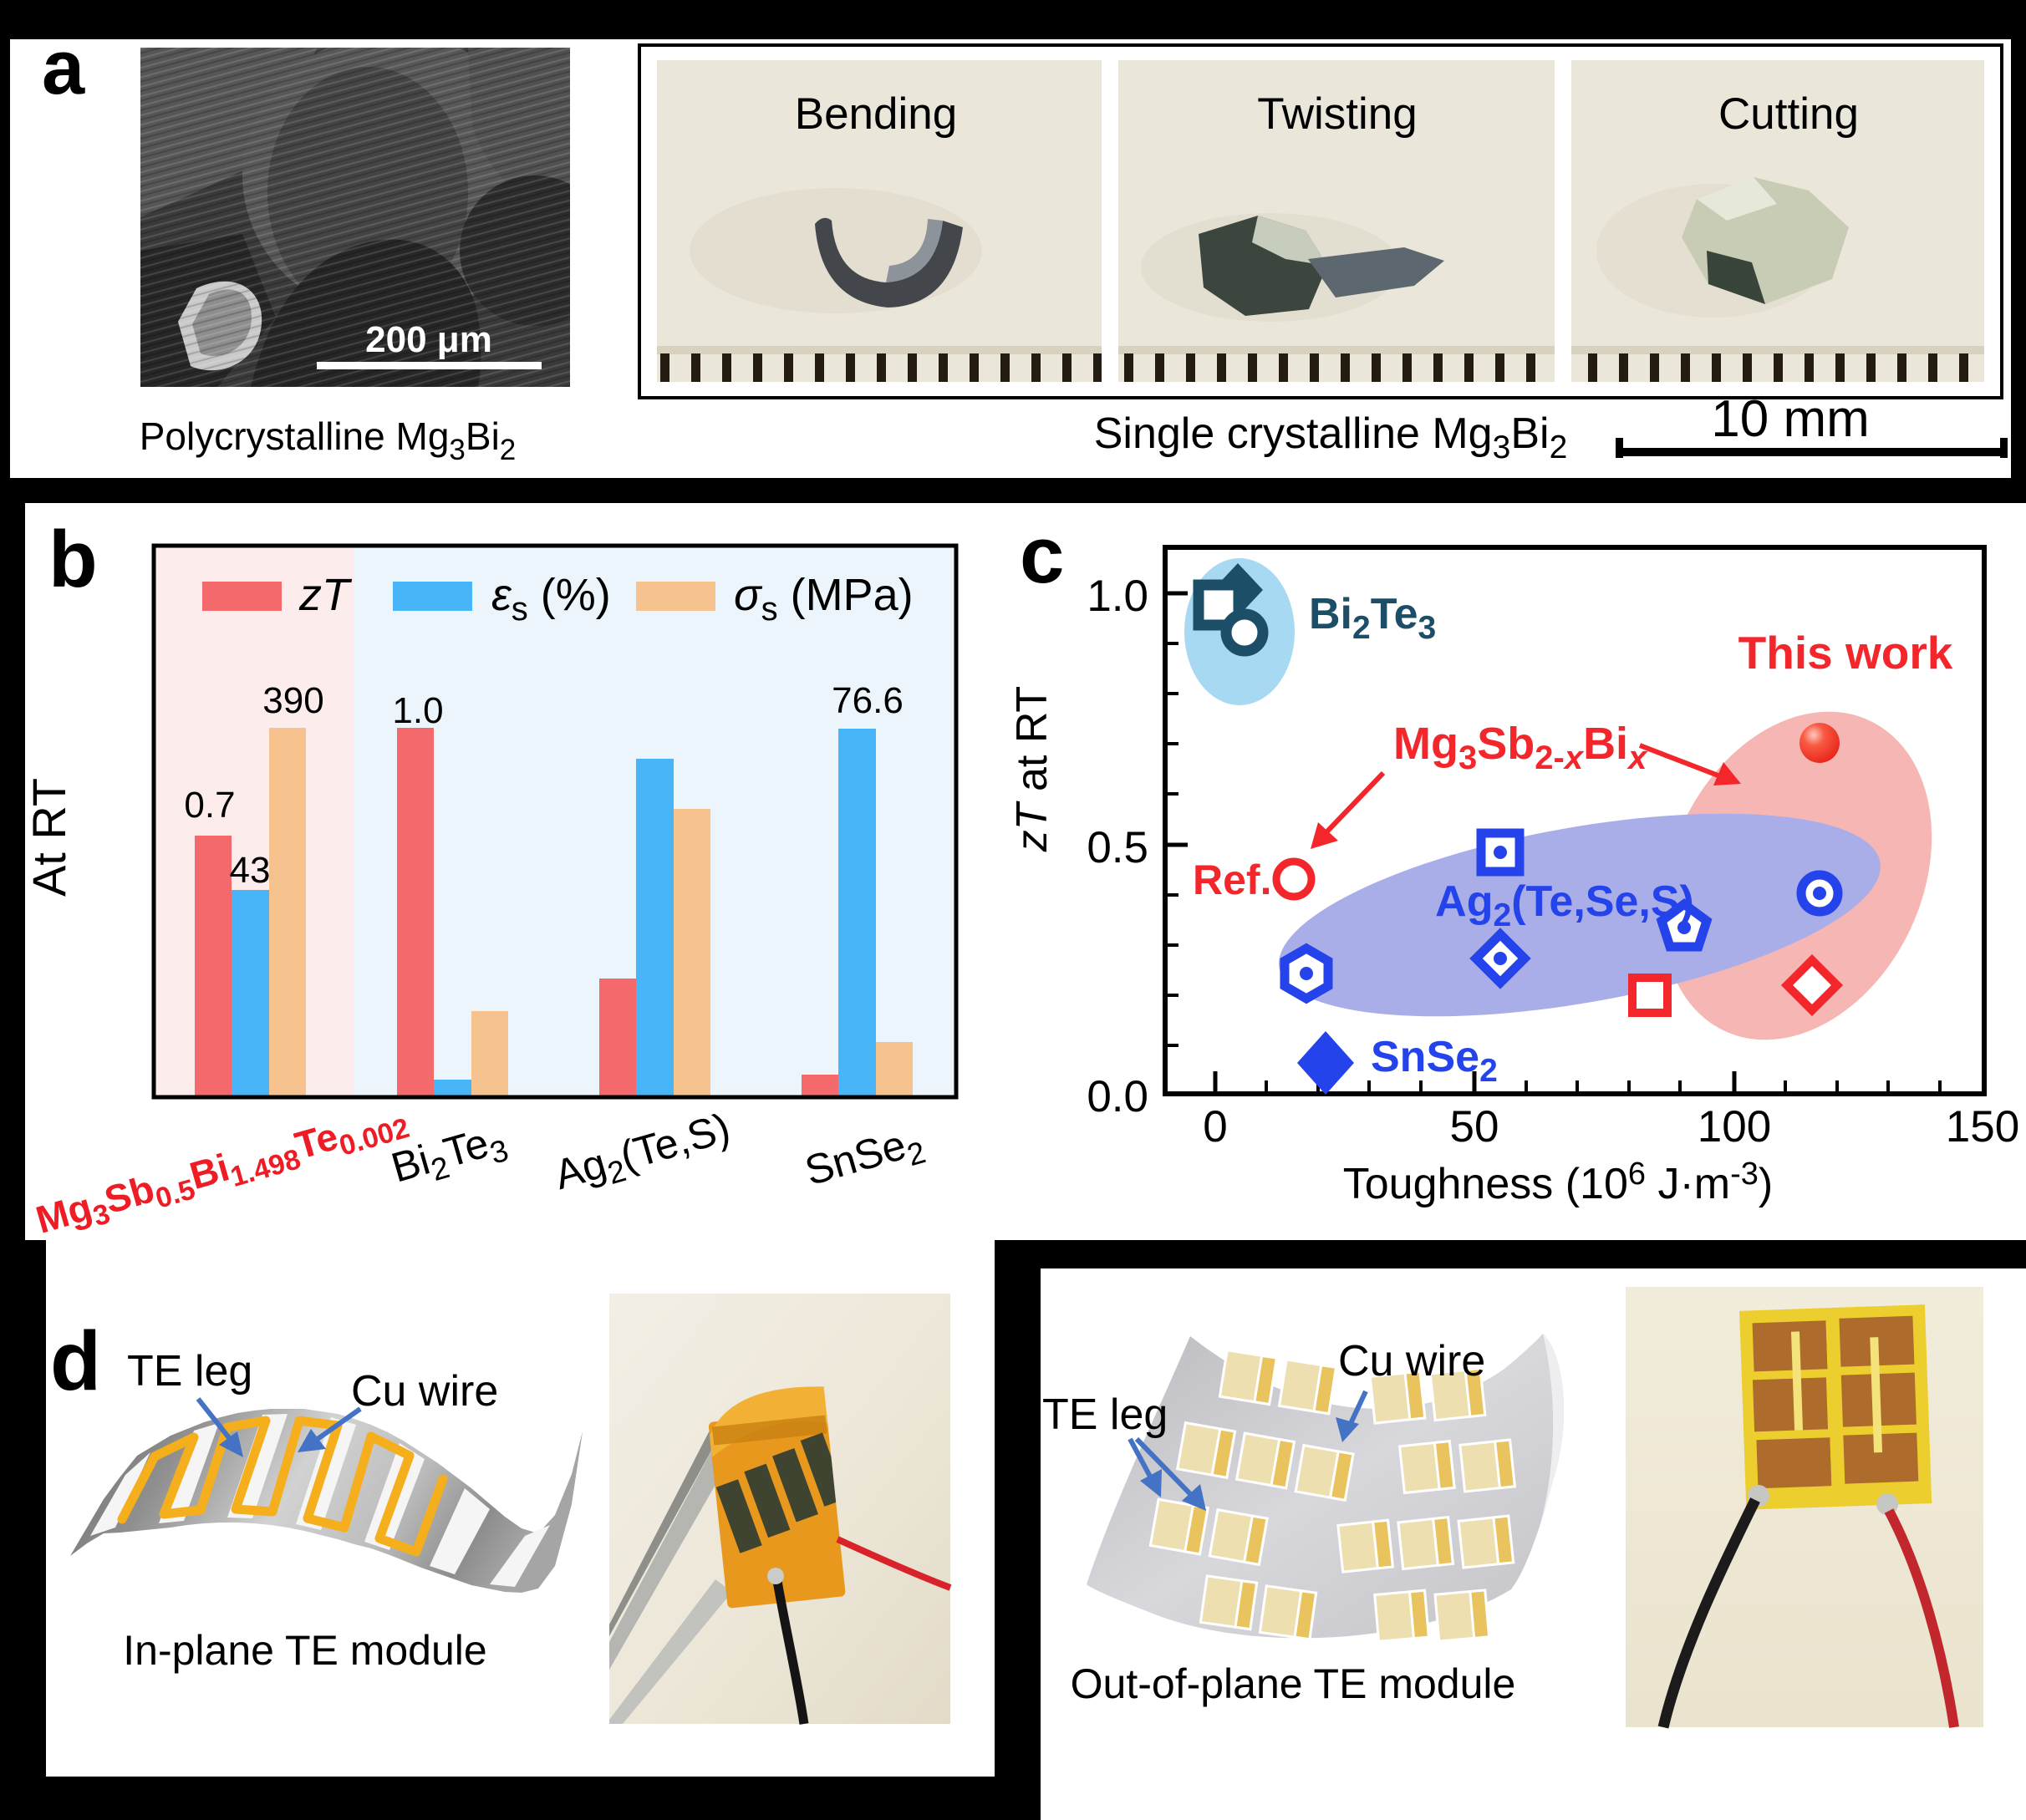 The image size is (2026, 1820). Describe the element at coordinates (1032, 769) in the screenshot. I see `svg-text: zT at RT` at that location.